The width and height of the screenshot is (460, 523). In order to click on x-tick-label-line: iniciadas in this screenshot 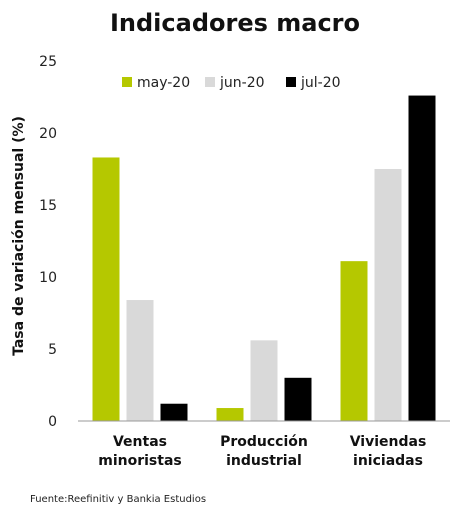, I will do `click(388, 461)`.